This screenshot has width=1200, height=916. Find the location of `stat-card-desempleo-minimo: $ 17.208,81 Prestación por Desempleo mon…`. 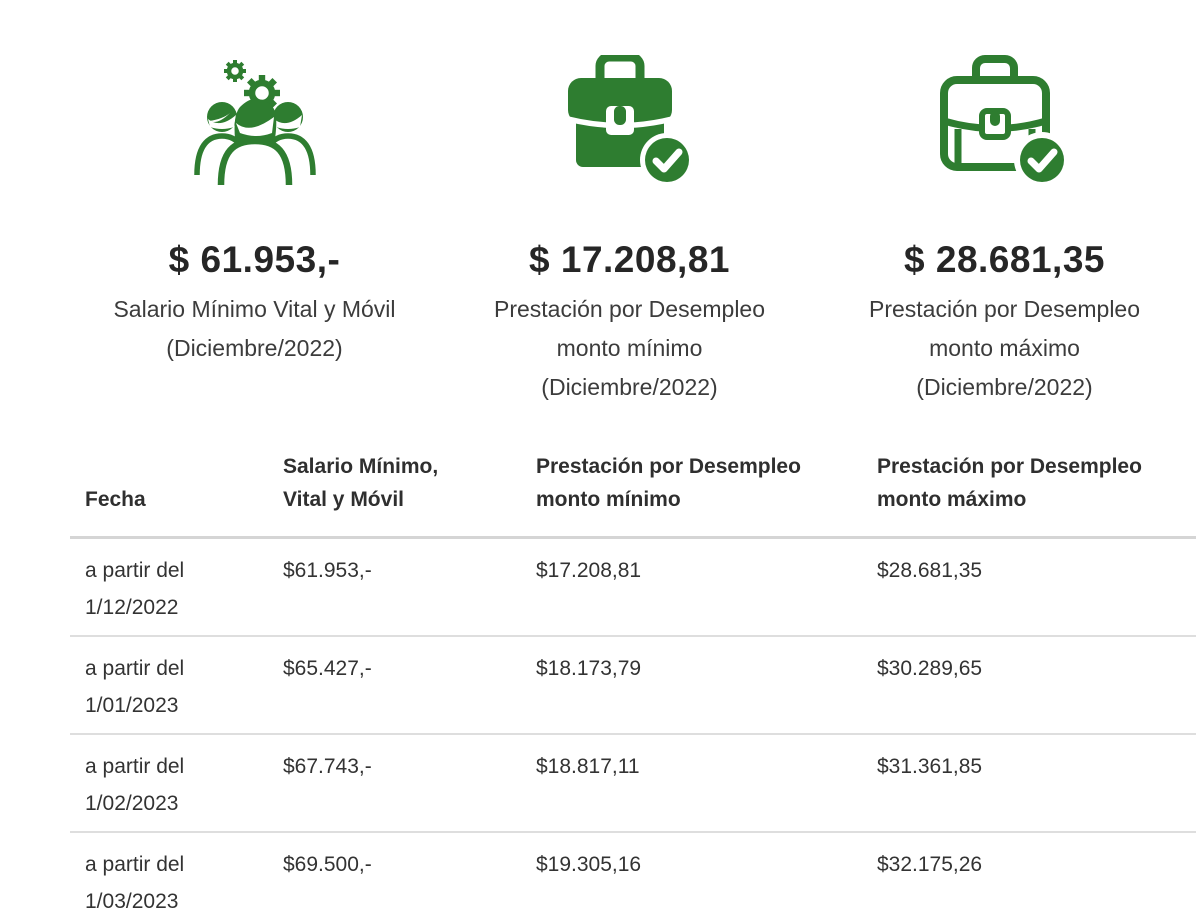

stat-card-desempleo-minimo: $ 17.208,81 Prestación por Desempleo mon… is located at coordinates (629, 218).